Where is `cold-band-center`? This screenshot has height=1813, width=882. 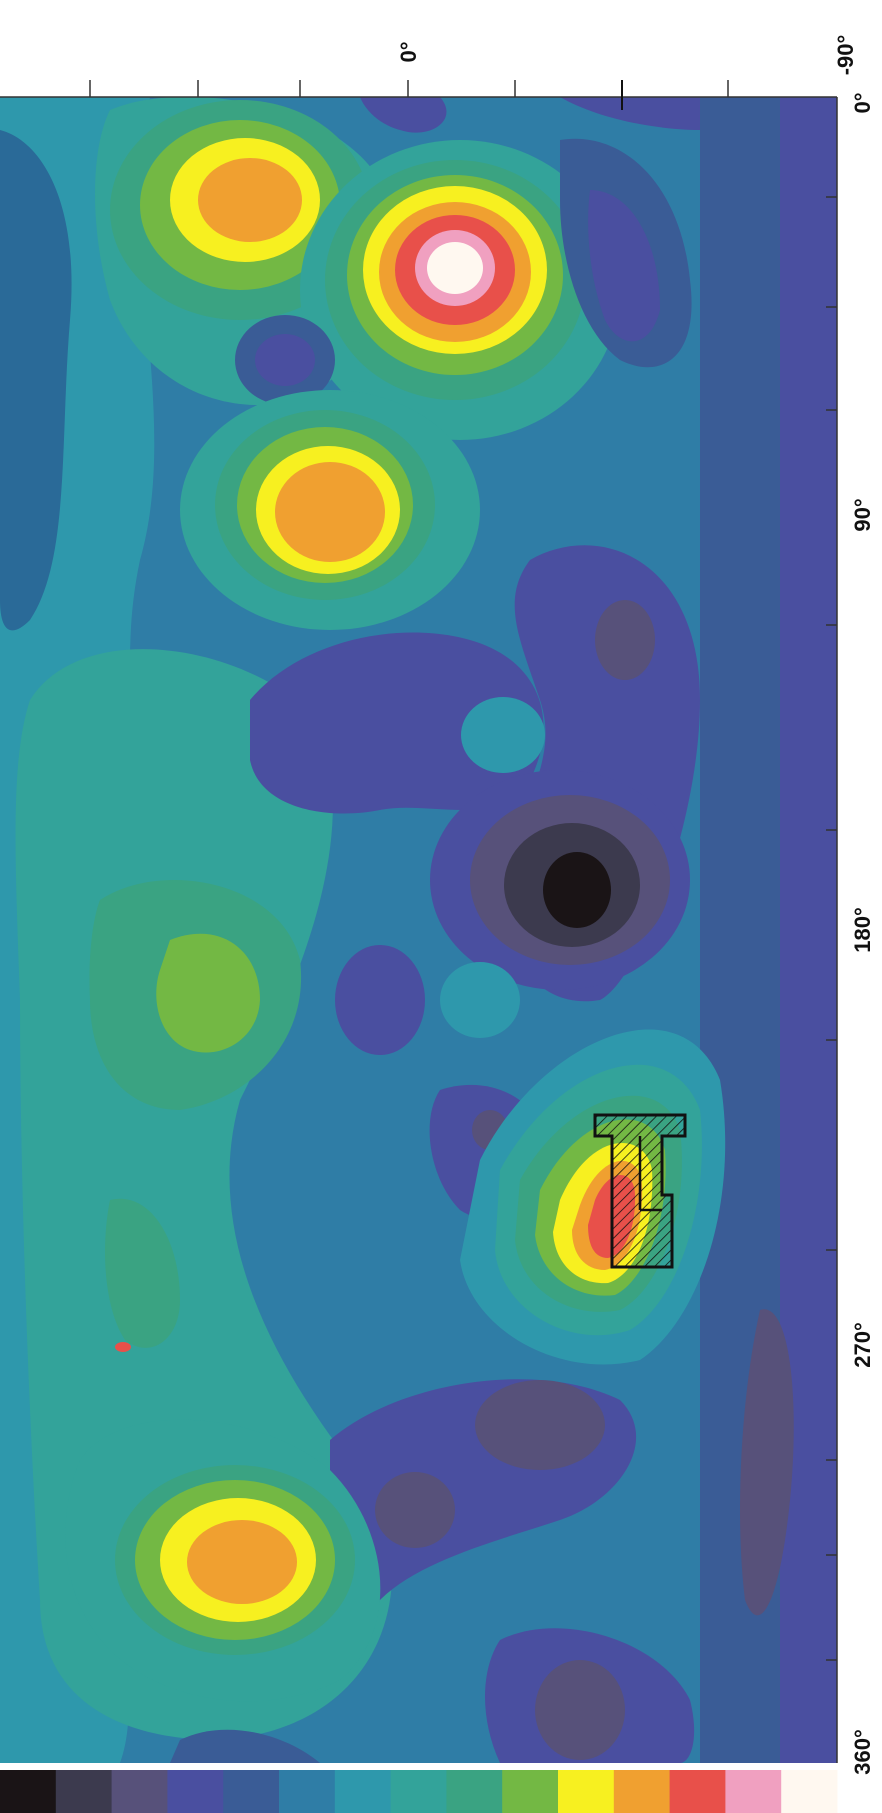 cold-band-center is located at coordinates (397, 723).